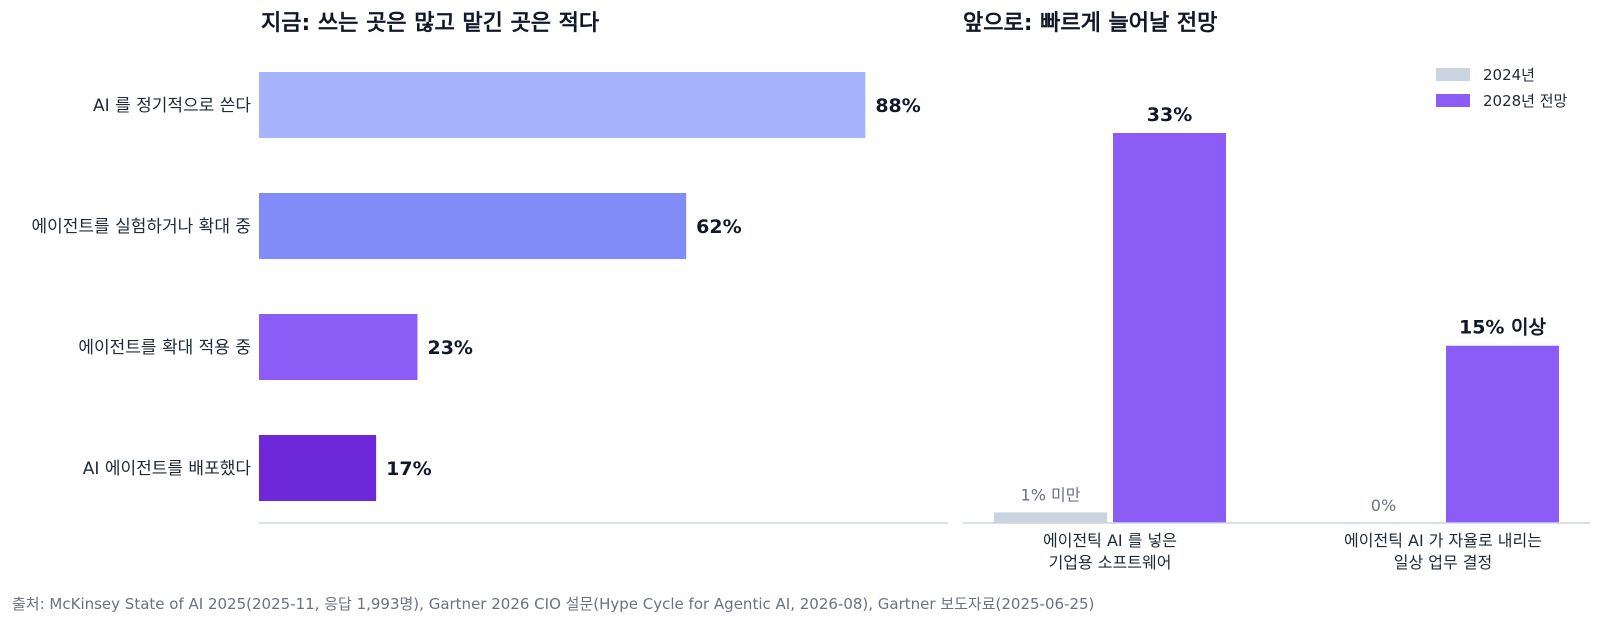 The image size is (1600, 628). Describe the element at coordinates (718, 227) in the screenshot. I see `left-value-label-2: 62%` at that location.